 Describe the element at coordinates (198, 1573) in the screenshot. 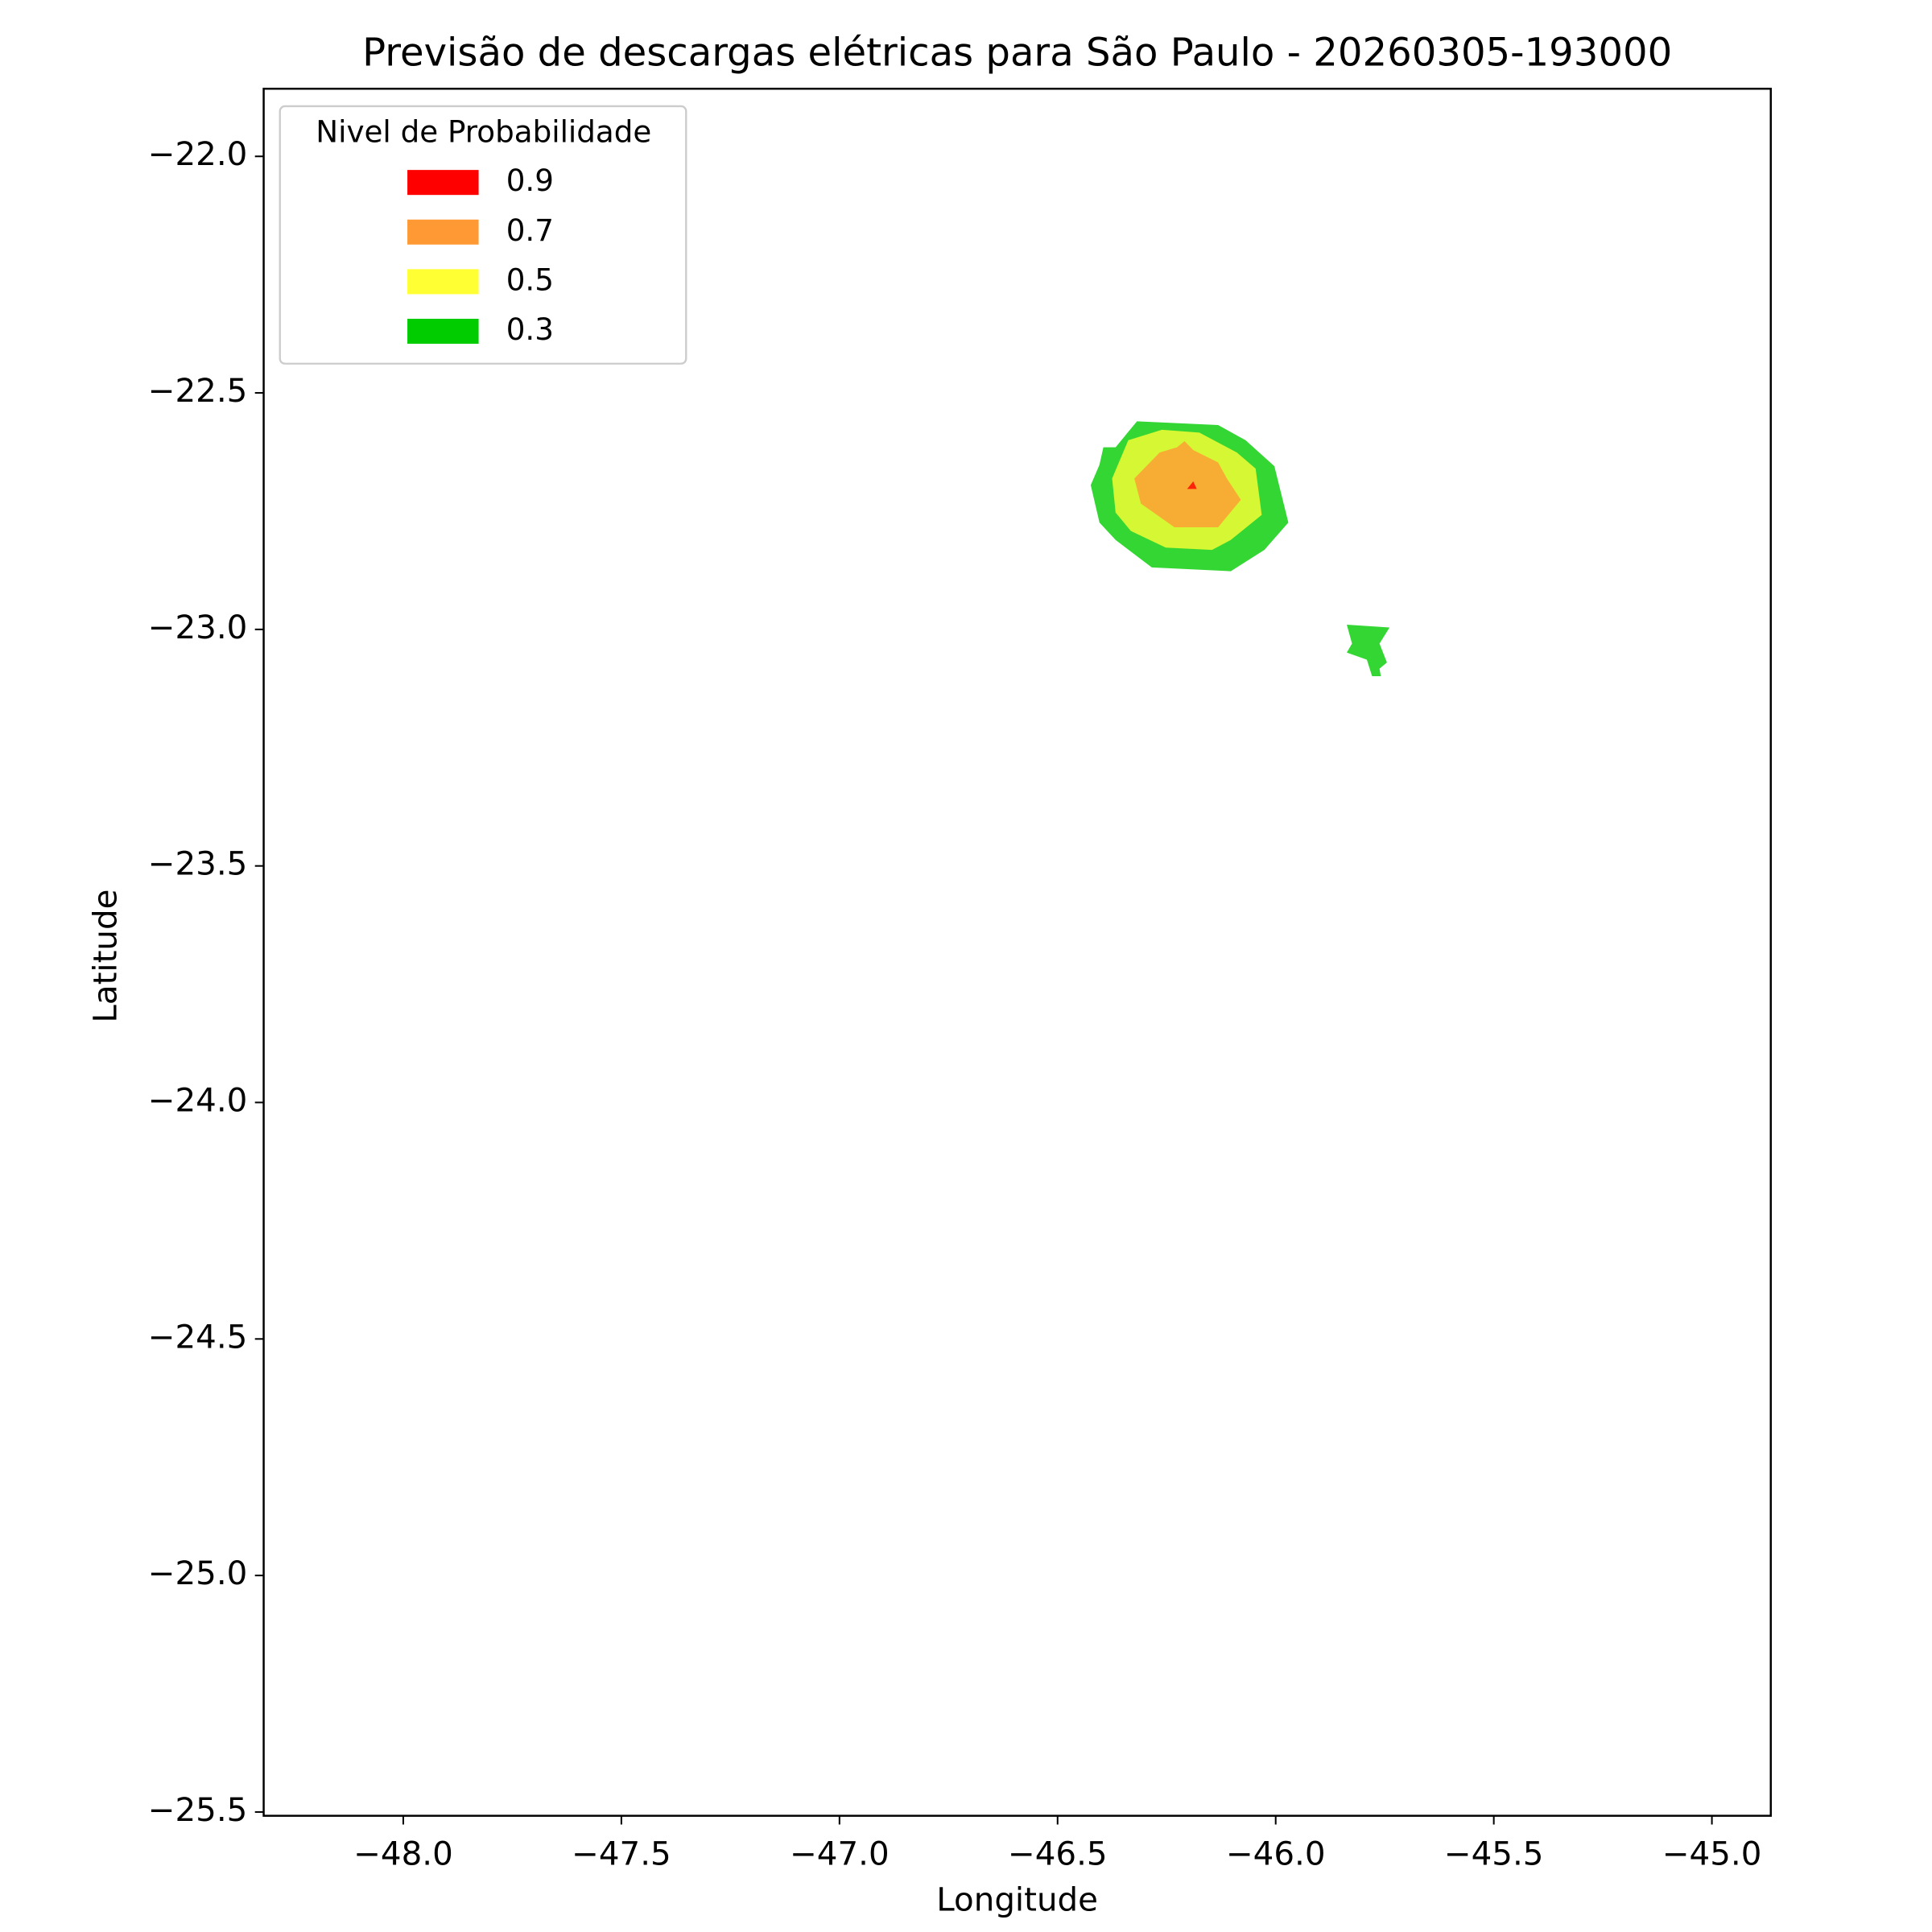

I see `y-tick-label: −25.0` at that location.